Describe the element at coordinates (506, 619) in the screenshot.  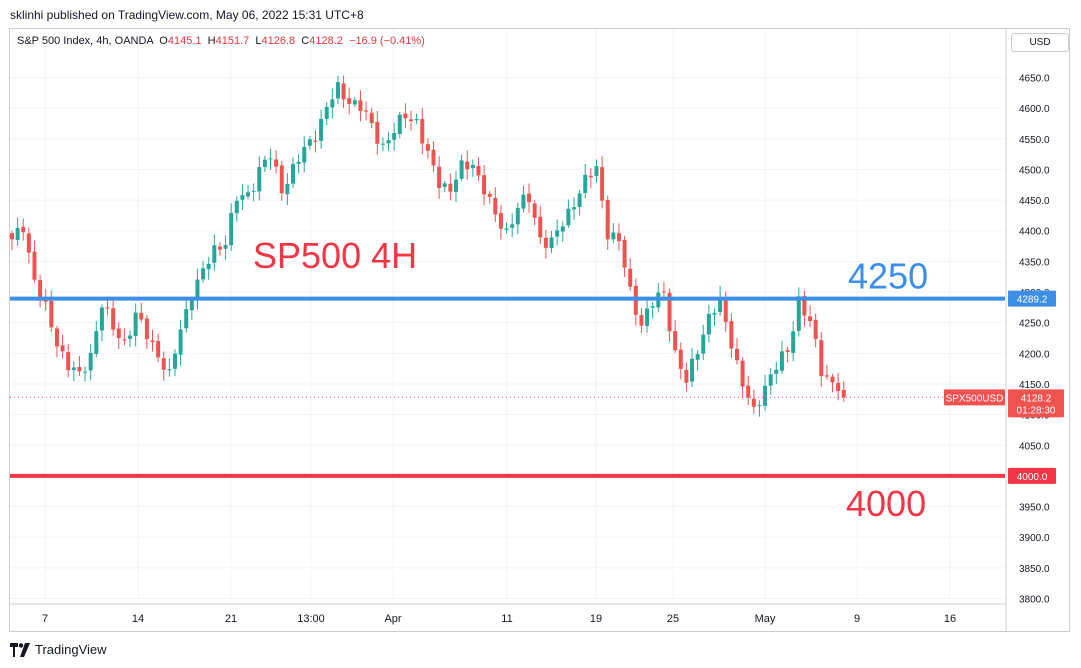
I see `time-tick-label: 11` at that location.